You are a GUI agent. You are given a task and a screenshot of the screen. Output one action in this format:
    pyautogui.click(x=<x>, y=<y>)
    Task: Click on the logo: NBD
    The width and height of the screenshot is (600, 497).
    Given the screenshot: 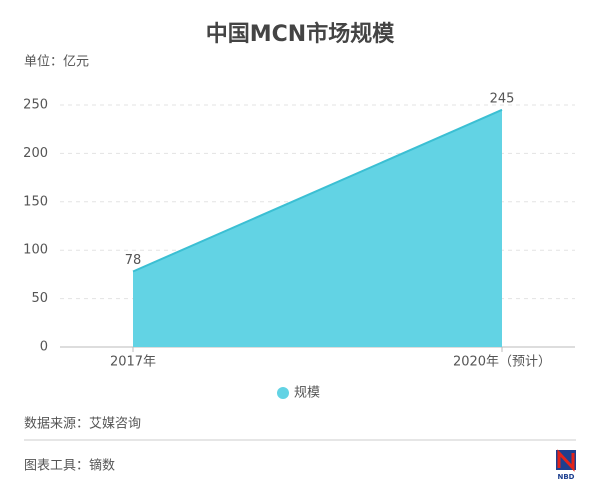 What is the action you would take?
    pyautogui.click(x=566, y=465)
    